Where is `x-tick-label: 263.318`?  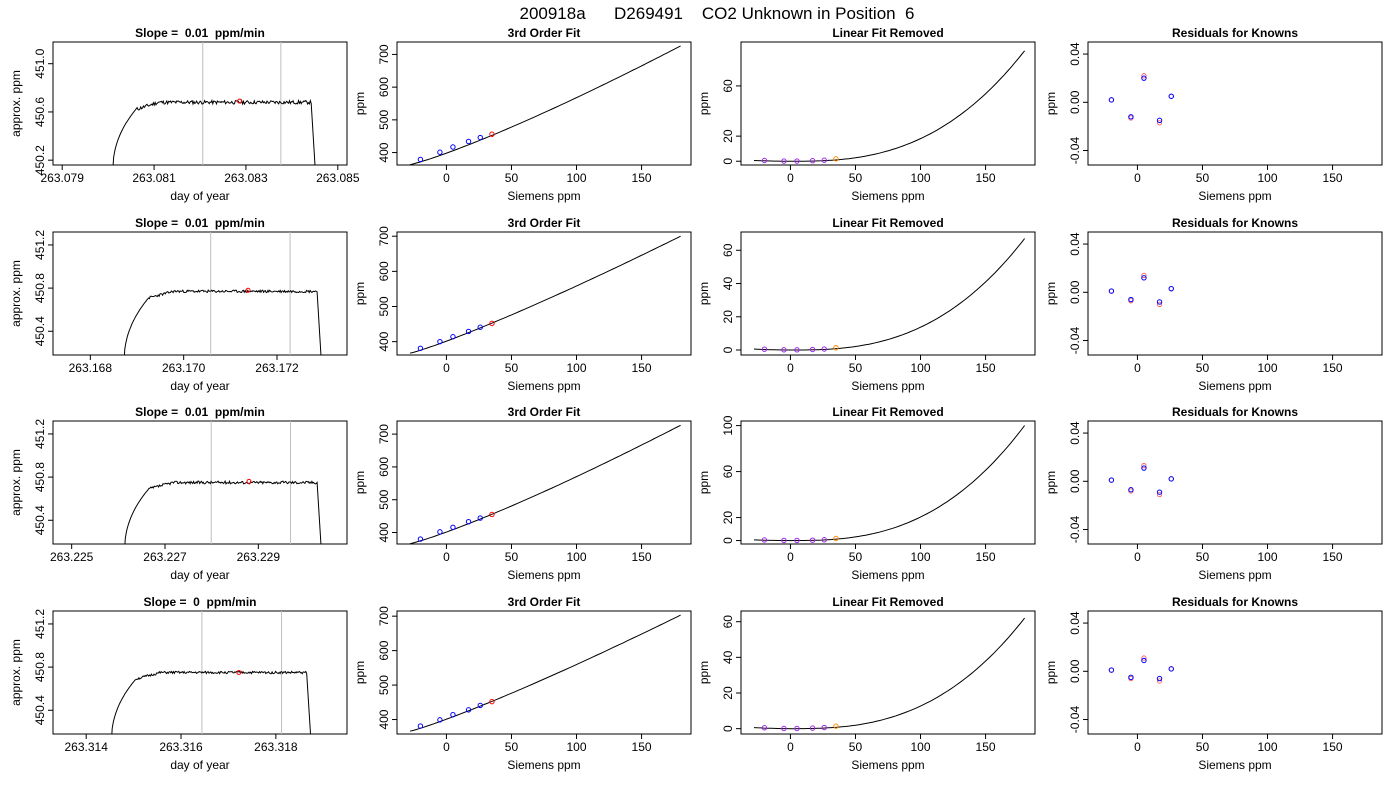
x-tick-label: 263.318 is located at coordinates (276, 747).